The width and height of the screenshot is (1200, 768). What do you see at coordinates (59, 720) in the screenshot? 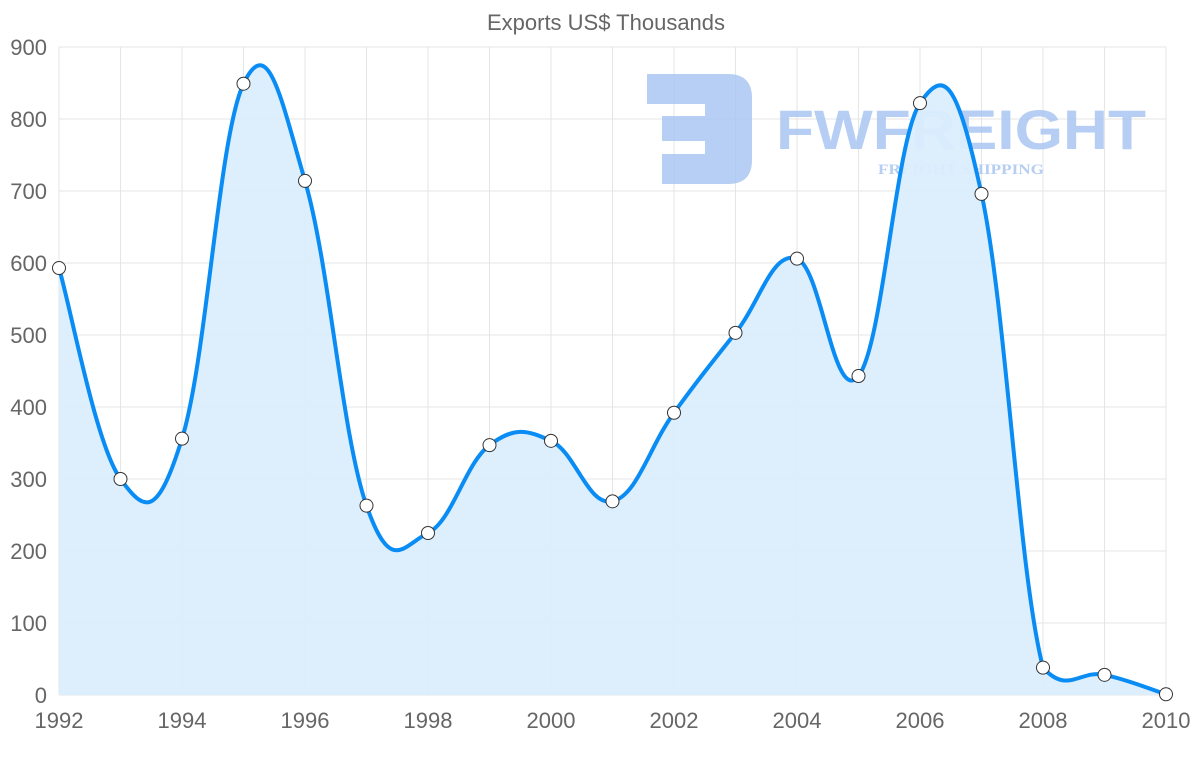
I see `x-tick-label: 1992` at bounding box center [59, 720].